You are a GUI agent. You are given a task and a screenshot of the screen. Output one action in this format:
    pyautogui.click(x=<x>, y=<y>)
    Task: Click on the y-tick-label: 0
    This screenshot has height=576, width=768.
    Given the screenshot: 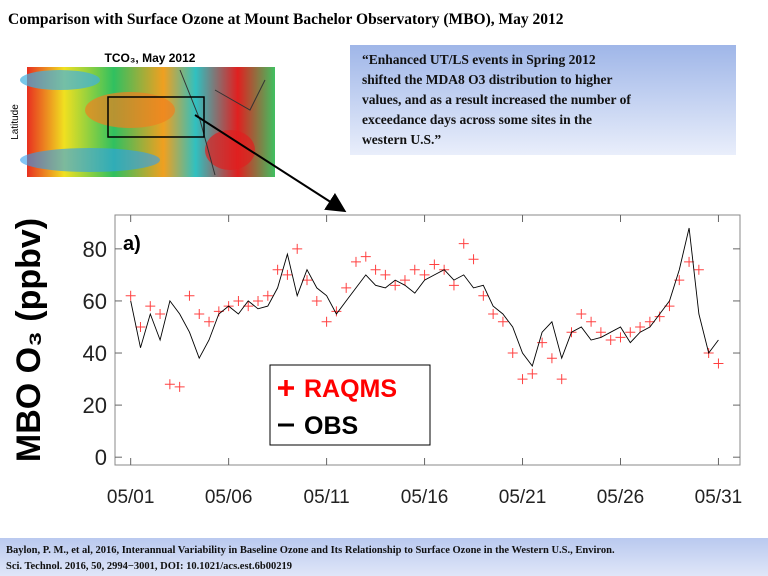 What is the action you would take?
    pyautogui.click(x=101, y=457)
    